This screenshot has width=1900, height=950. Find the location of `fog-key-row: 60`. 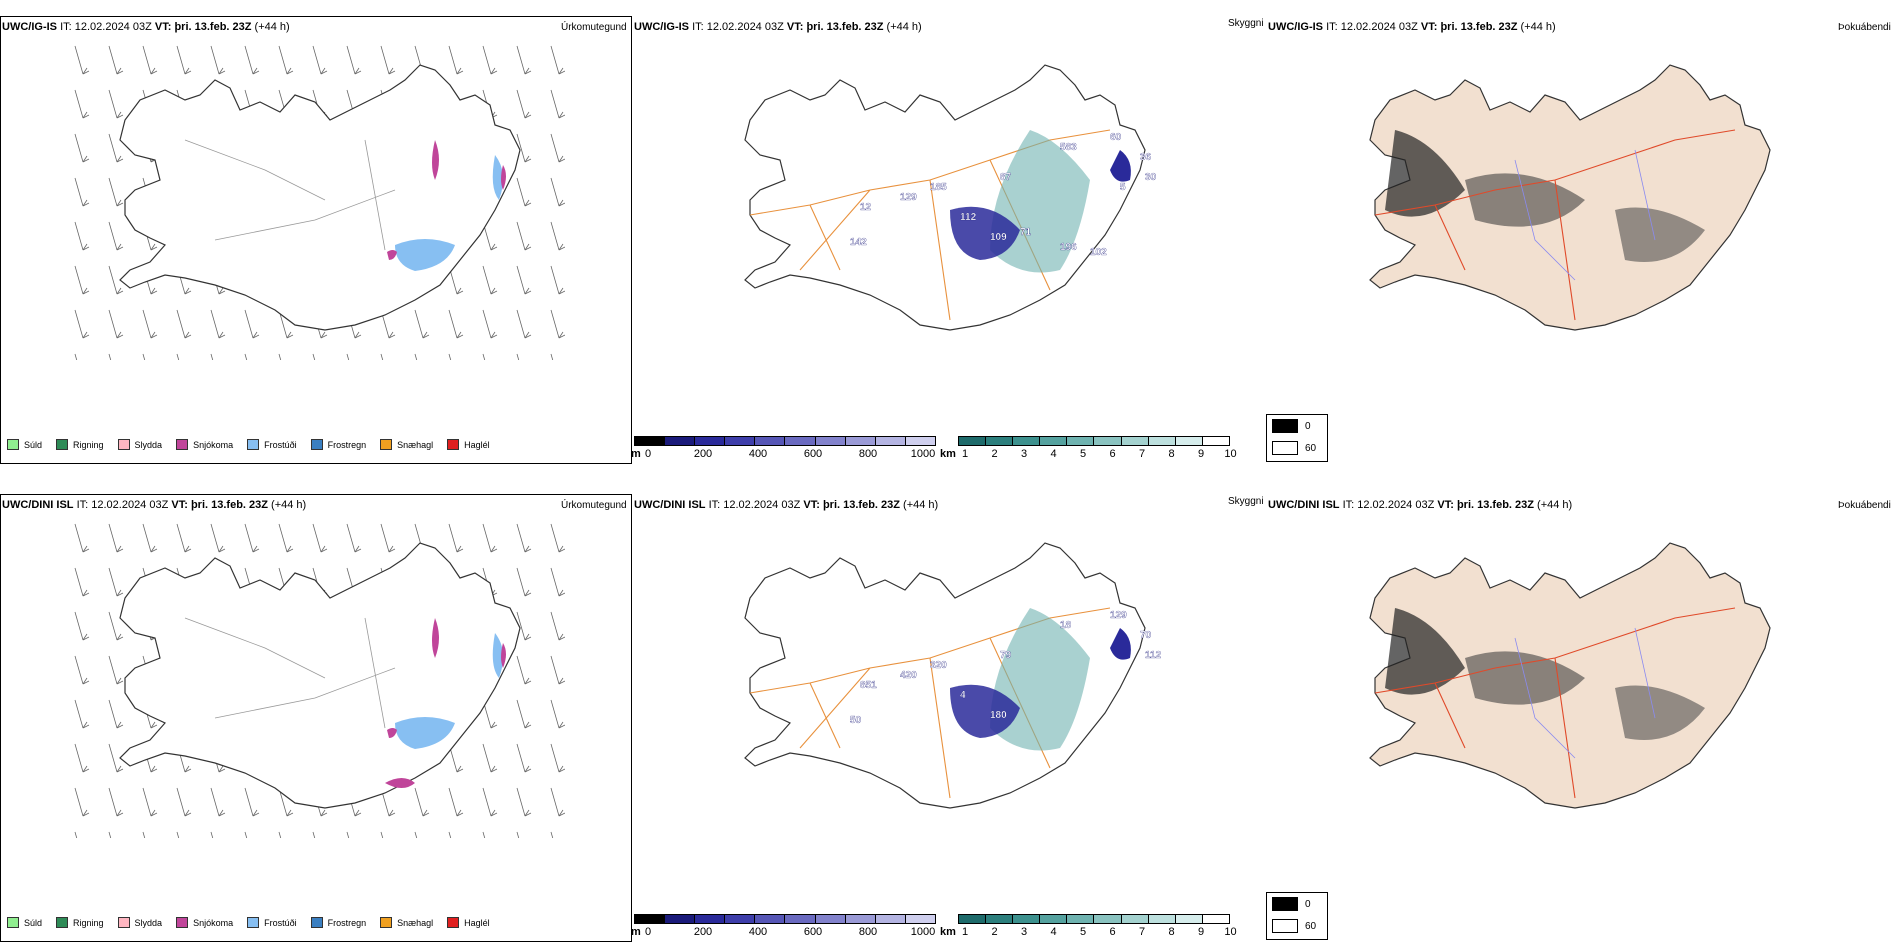

fog-key-row: 60 is located at coordinates (1294, 448).